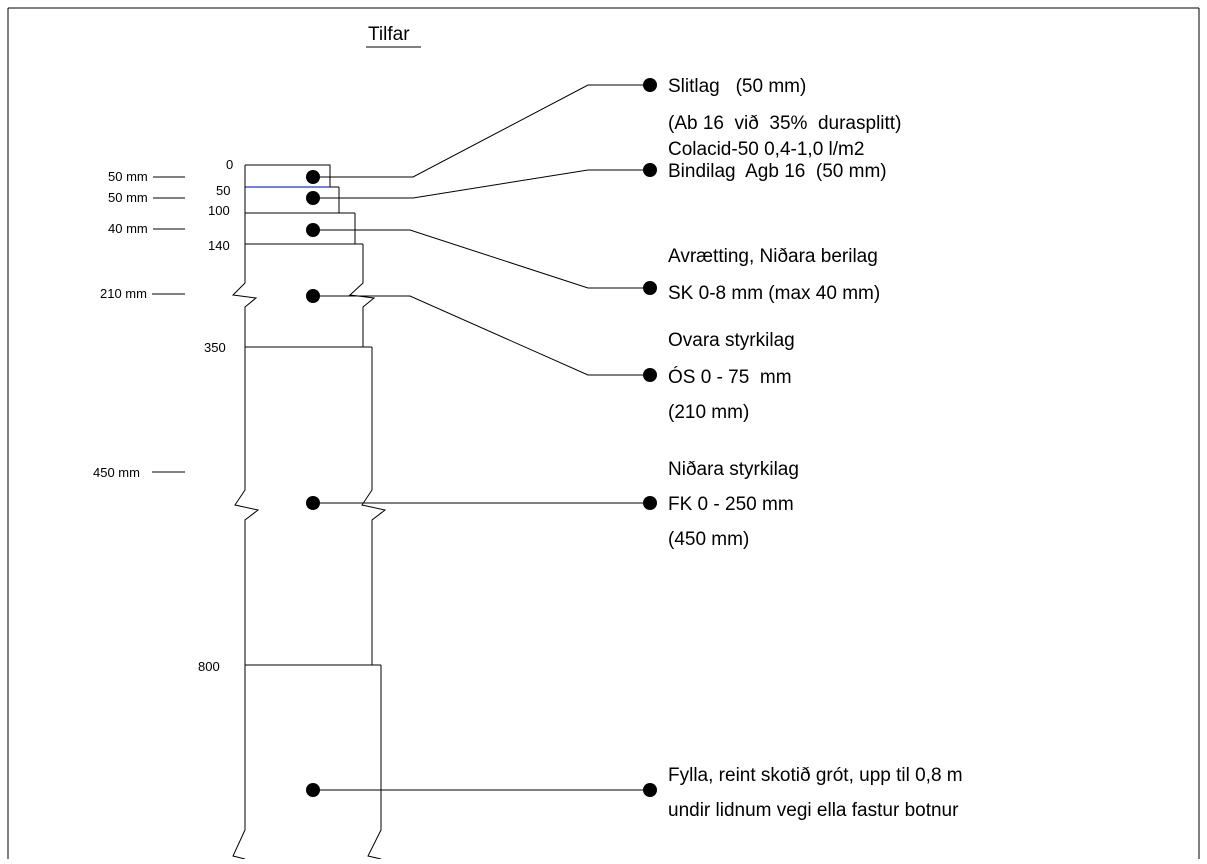 Image resolution: width=1207 pixels, height=864 pixels. I want to click on layer-label-line: ÓS 0 - 75 mm, so click(730, 377).